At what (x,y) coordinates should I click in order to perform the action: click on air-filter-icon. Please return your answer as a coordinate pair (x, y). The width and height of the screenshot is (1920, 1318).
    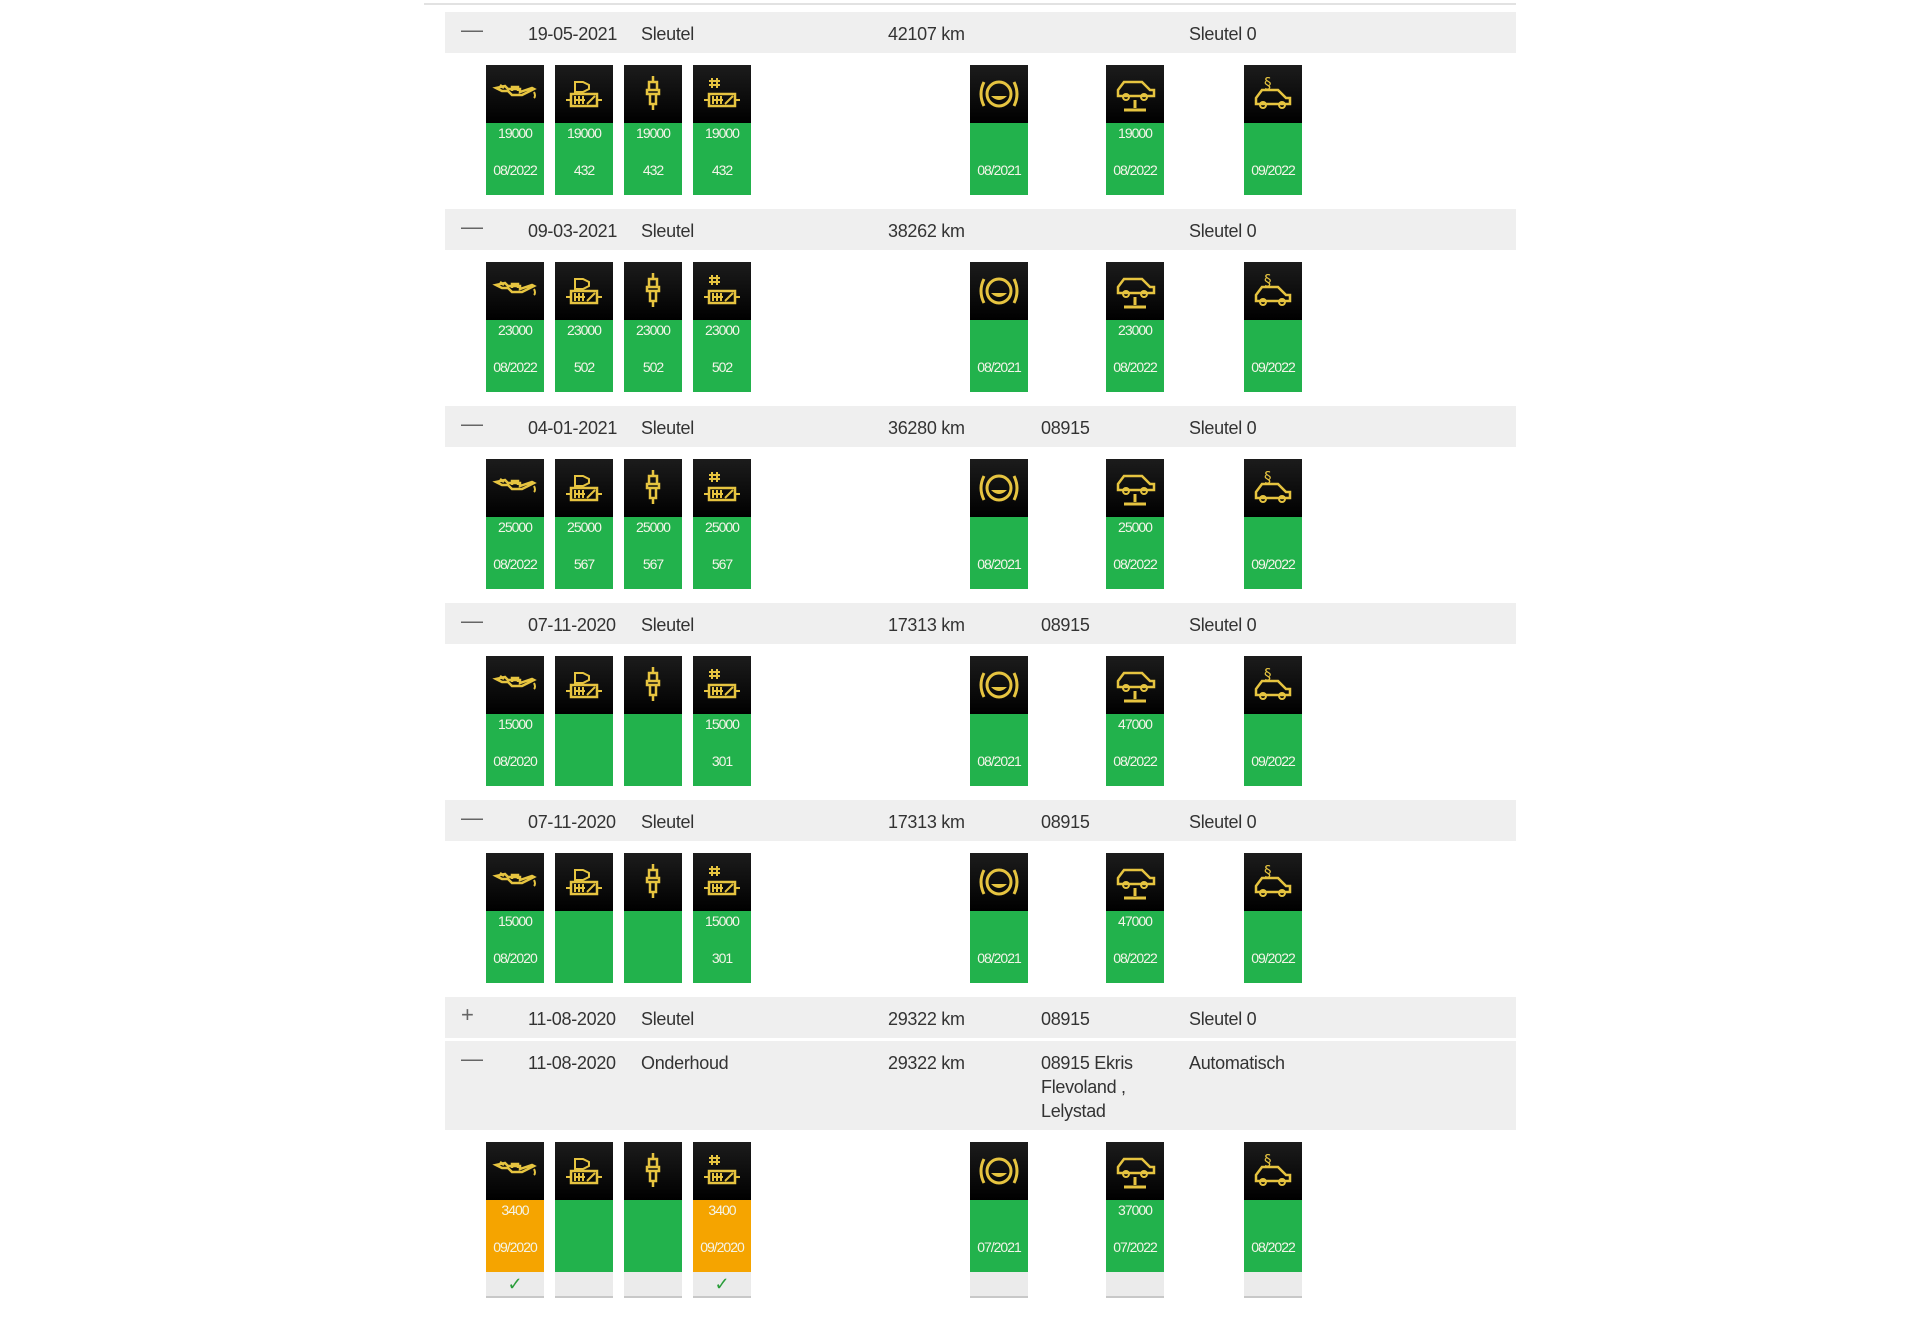
    Looking at the image, I should click on (584, 1171).